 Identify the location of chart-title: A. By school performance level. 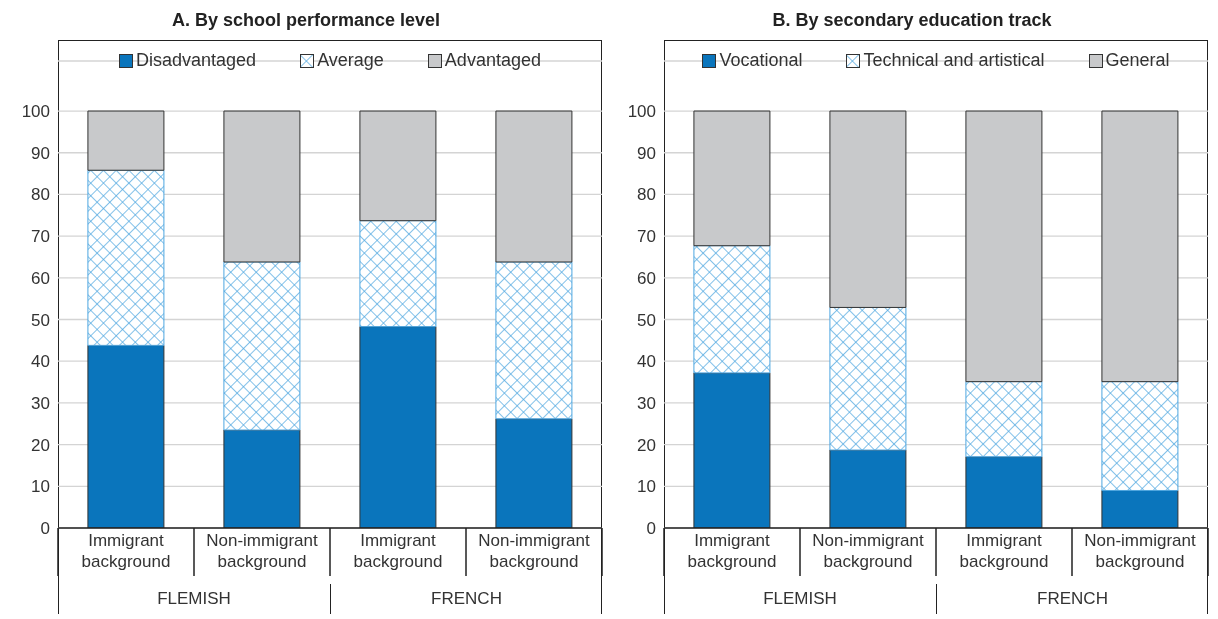
(306, 20).